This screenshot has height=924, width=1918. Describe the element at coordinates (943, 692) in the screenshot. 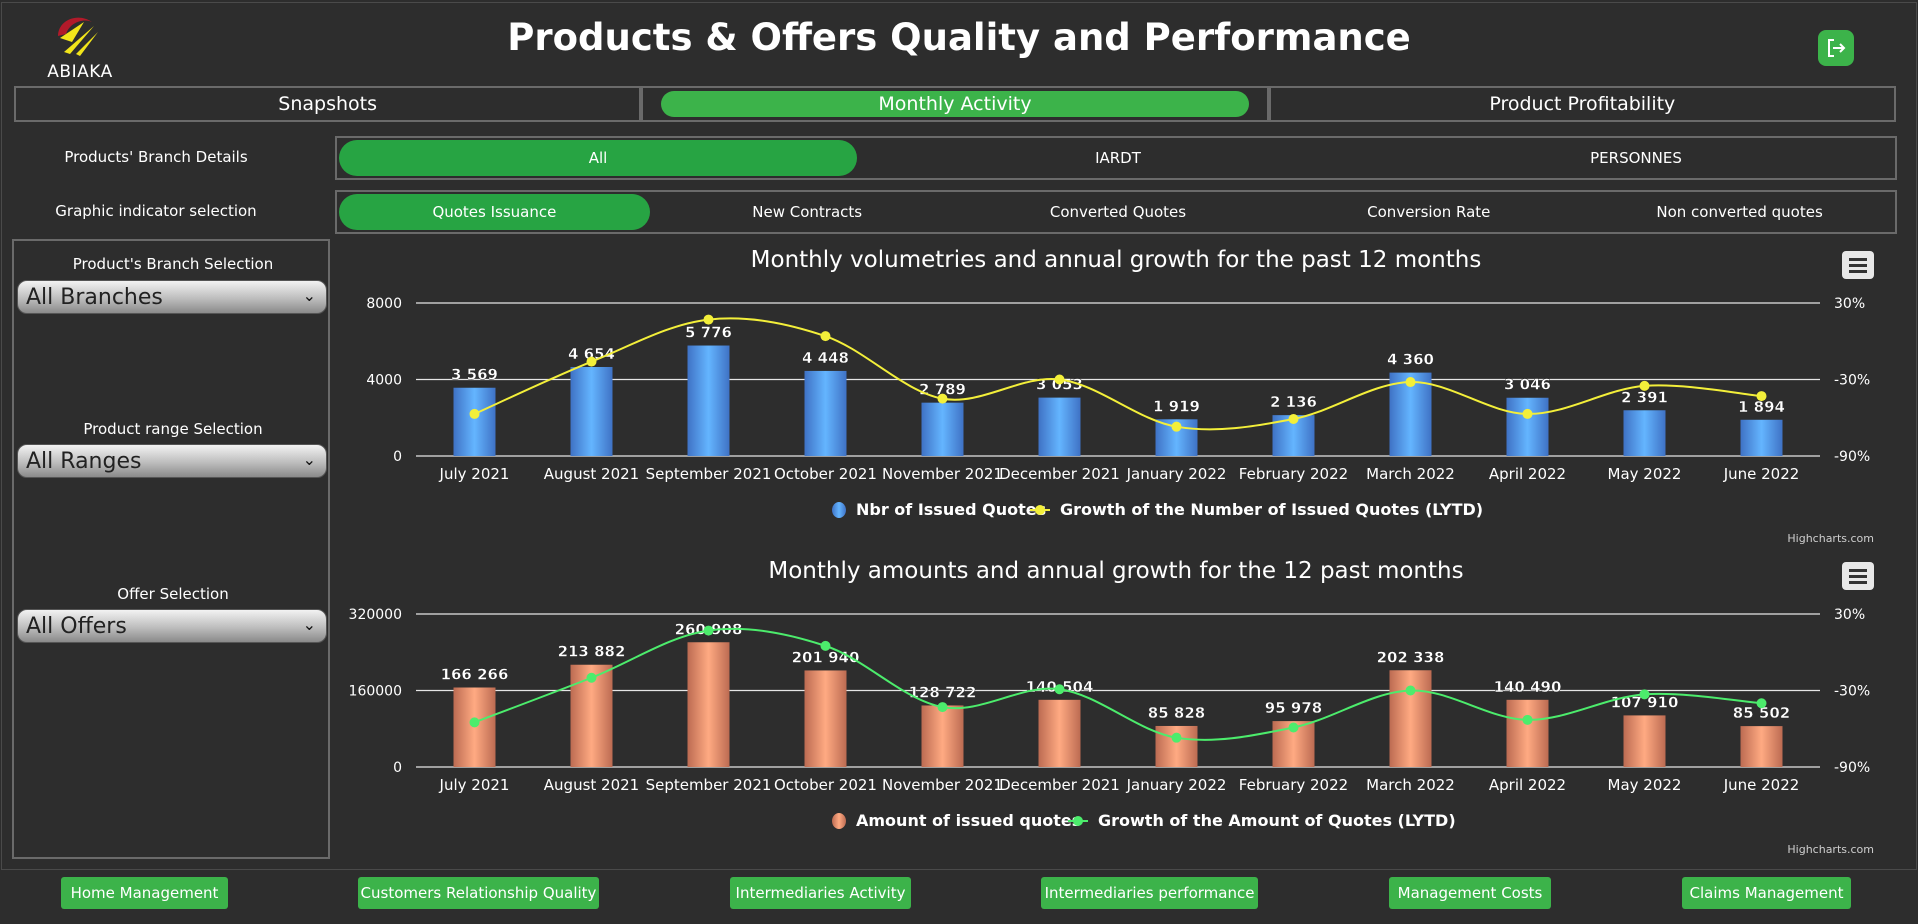

I see `data-label: 128 722` at that location.